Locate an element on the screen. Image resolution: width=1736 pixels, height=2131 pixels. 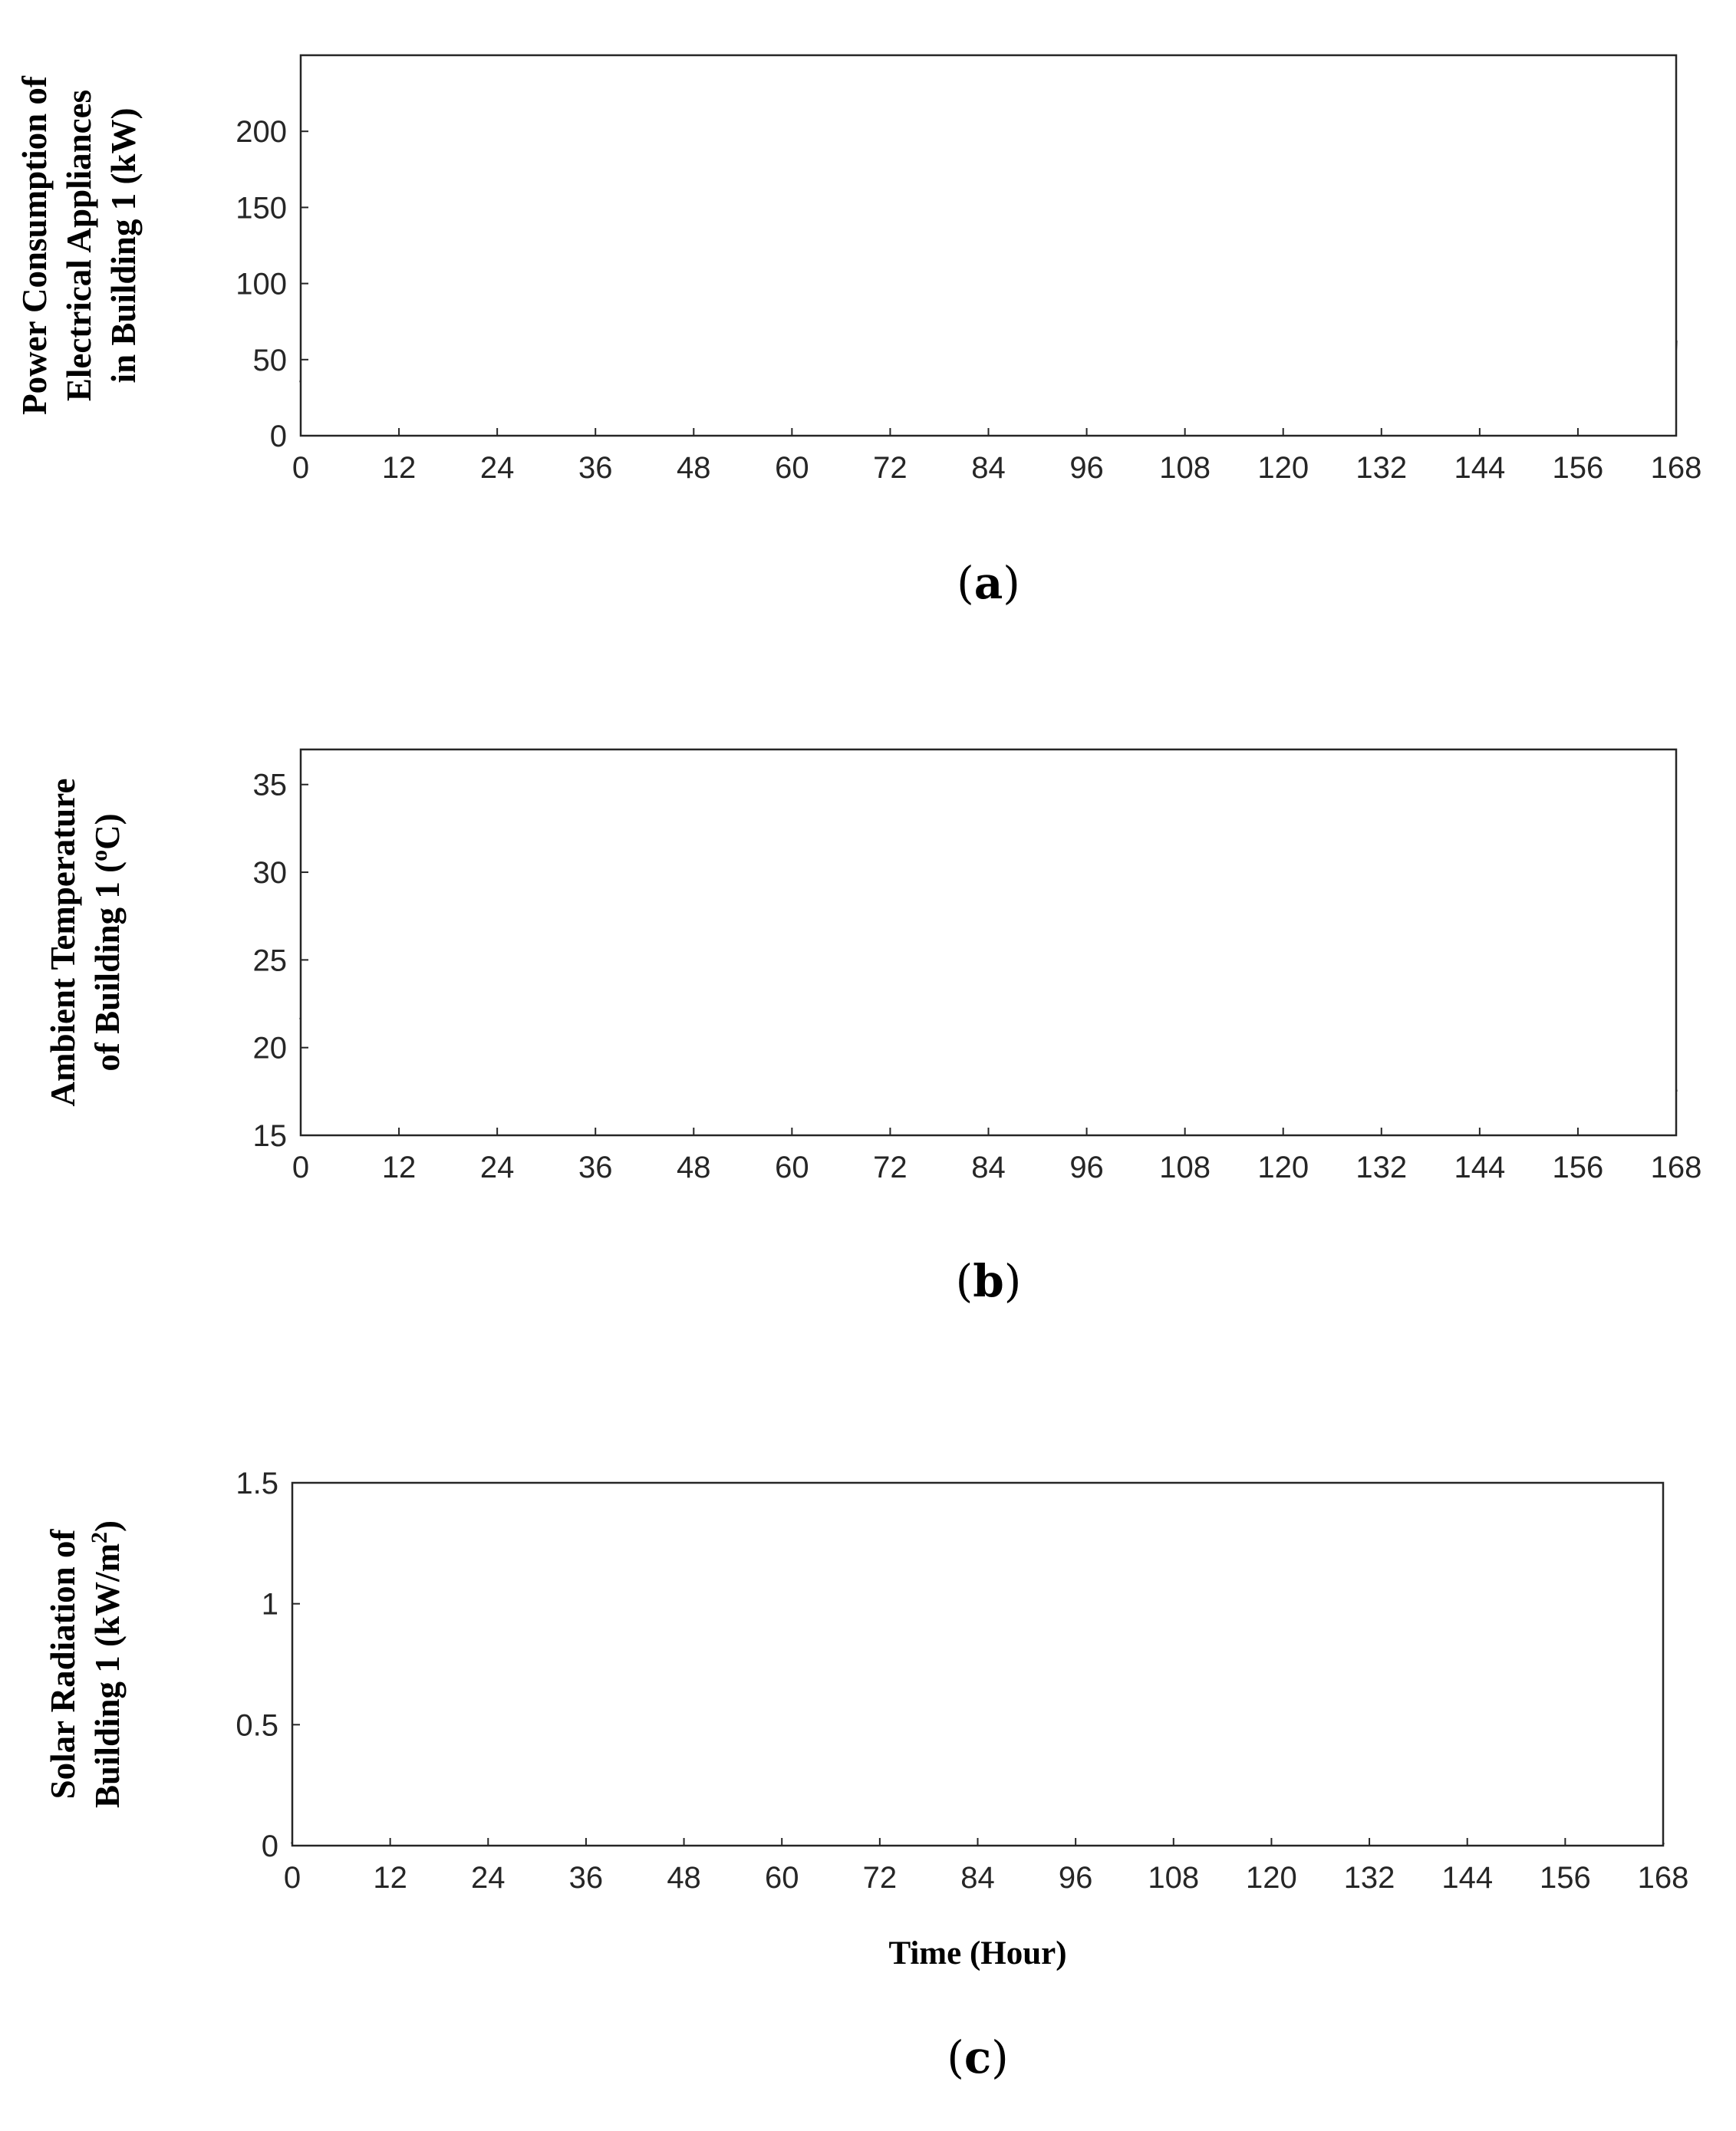
y-tick-label: 100 is located at coordinates (261, 284).